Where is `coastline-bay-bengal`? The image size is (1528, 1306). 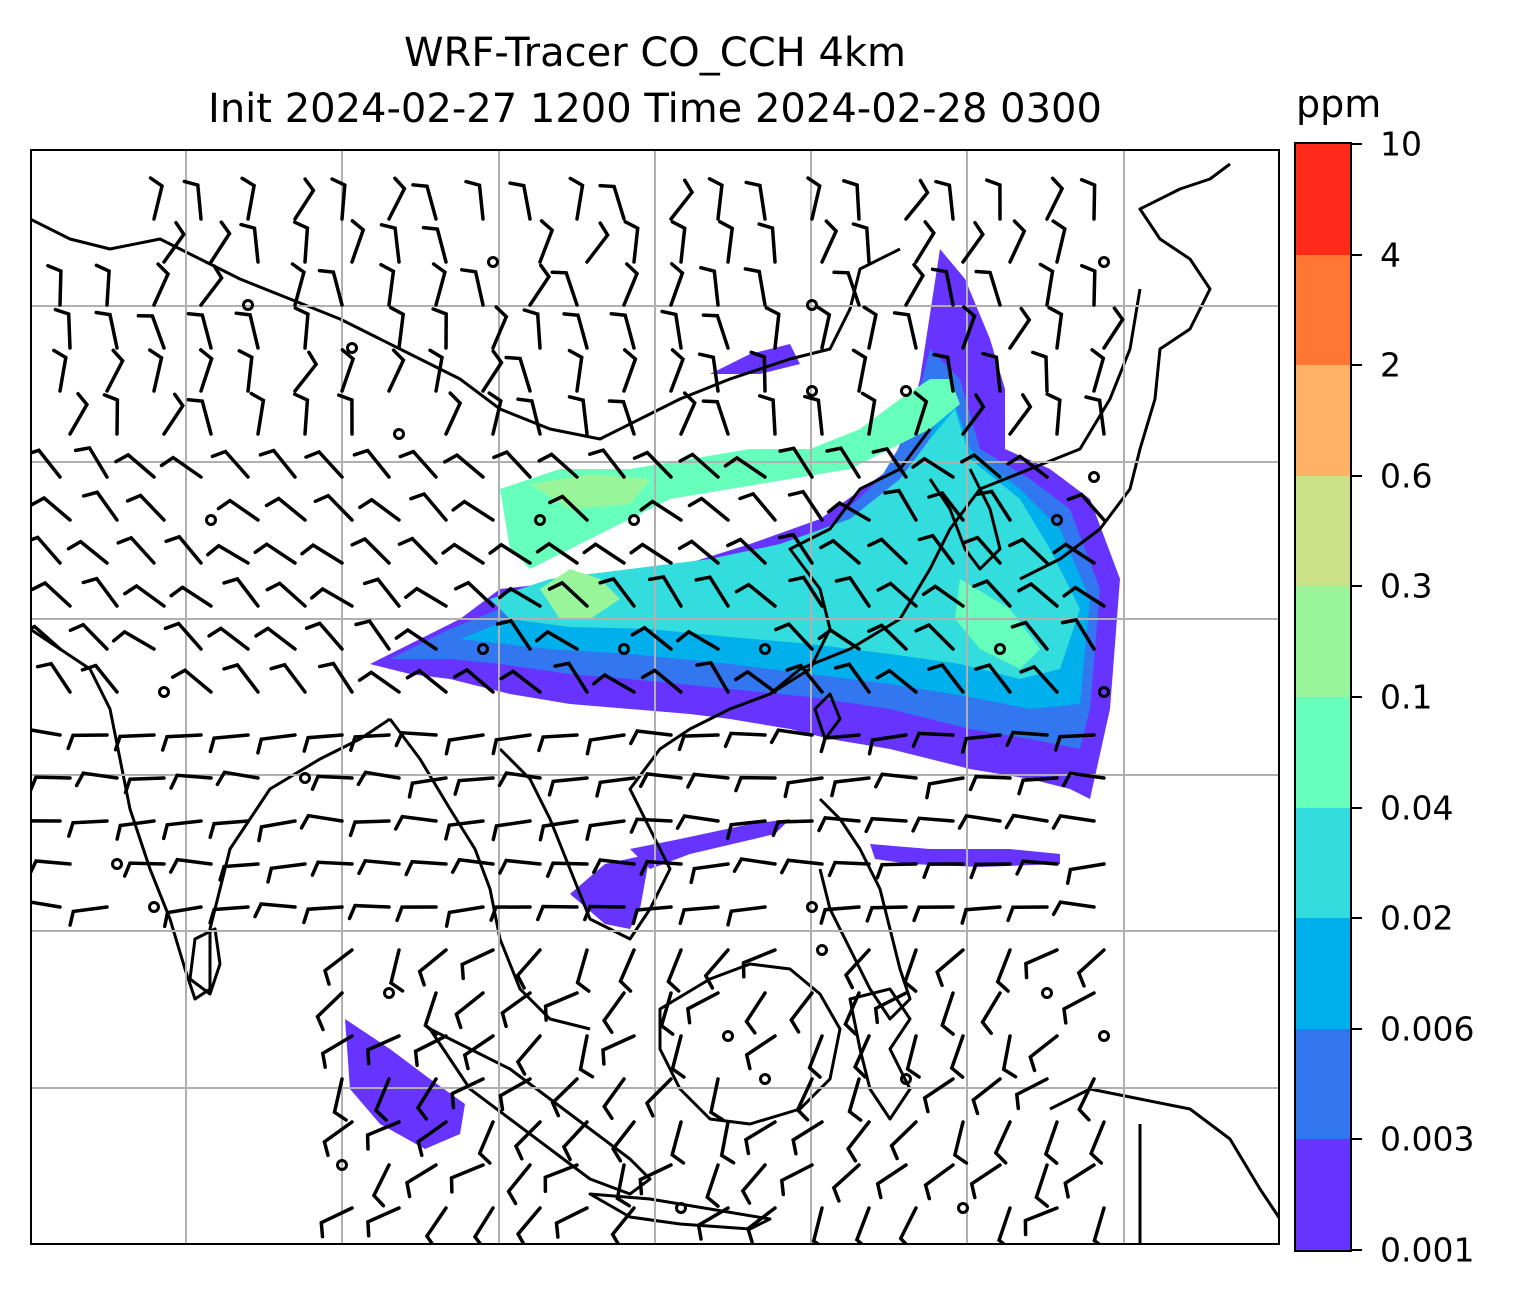
coastline-bay-bengal is located at coordinates (489, 874).